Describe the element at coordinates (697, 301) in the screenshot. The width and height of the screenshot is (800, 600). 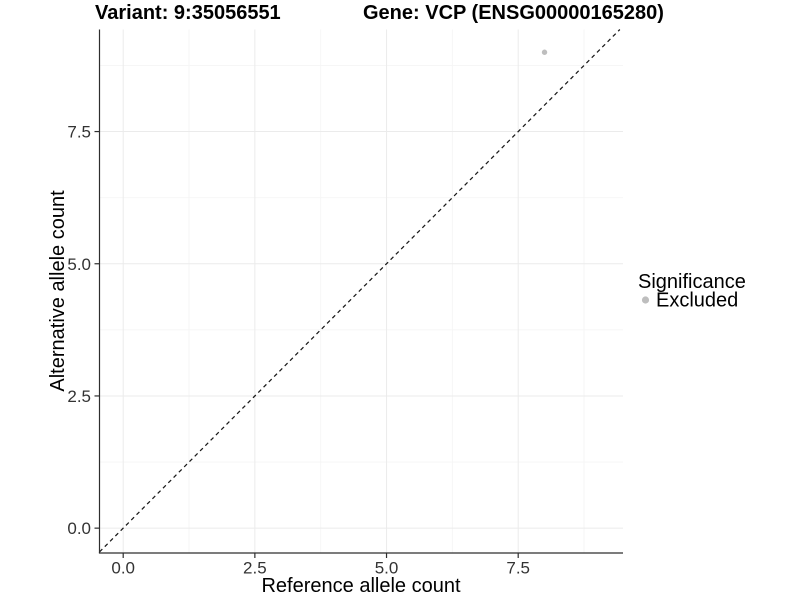
I see `legend-item-label: Excluded` at that location.